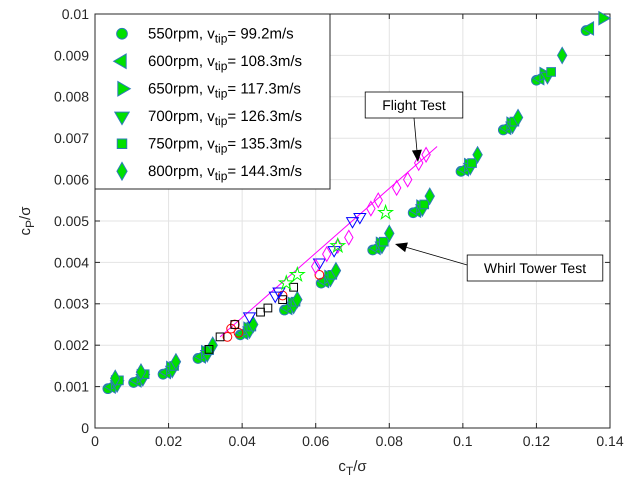 This screenshot has width=636, height=491. What do you see at coordinates (72, 345) in the screenshot?
I see `y-tick-label: 0.002` at bounding box center [72, 345].